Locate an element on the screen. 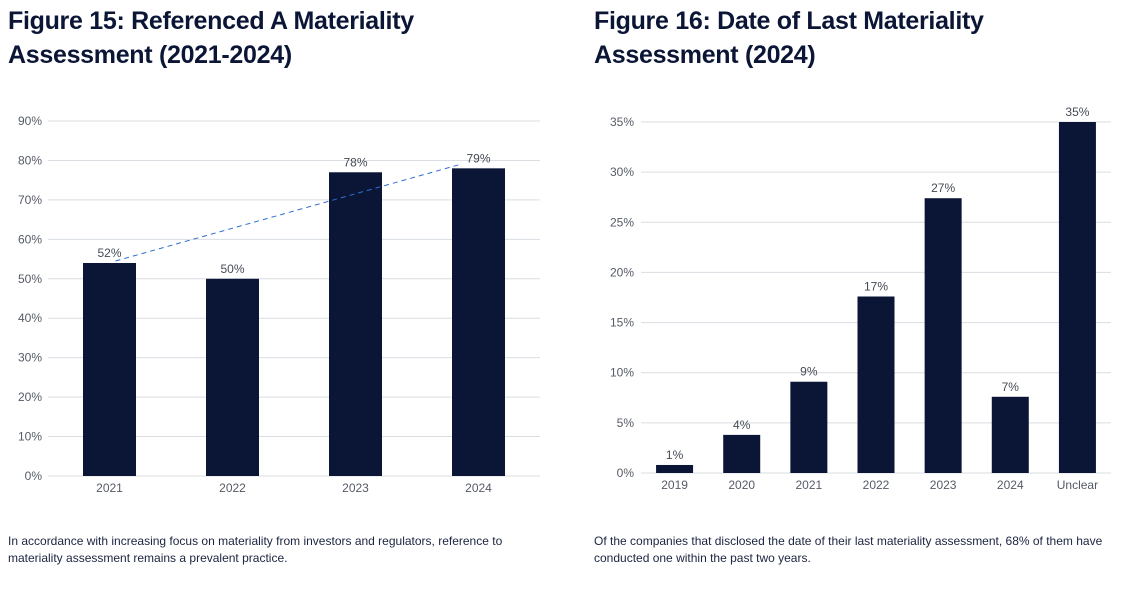 The width and height of the screenshot is (1148, 595). fig15-y-tick-label: 0% is located at coordinates (34, 476).